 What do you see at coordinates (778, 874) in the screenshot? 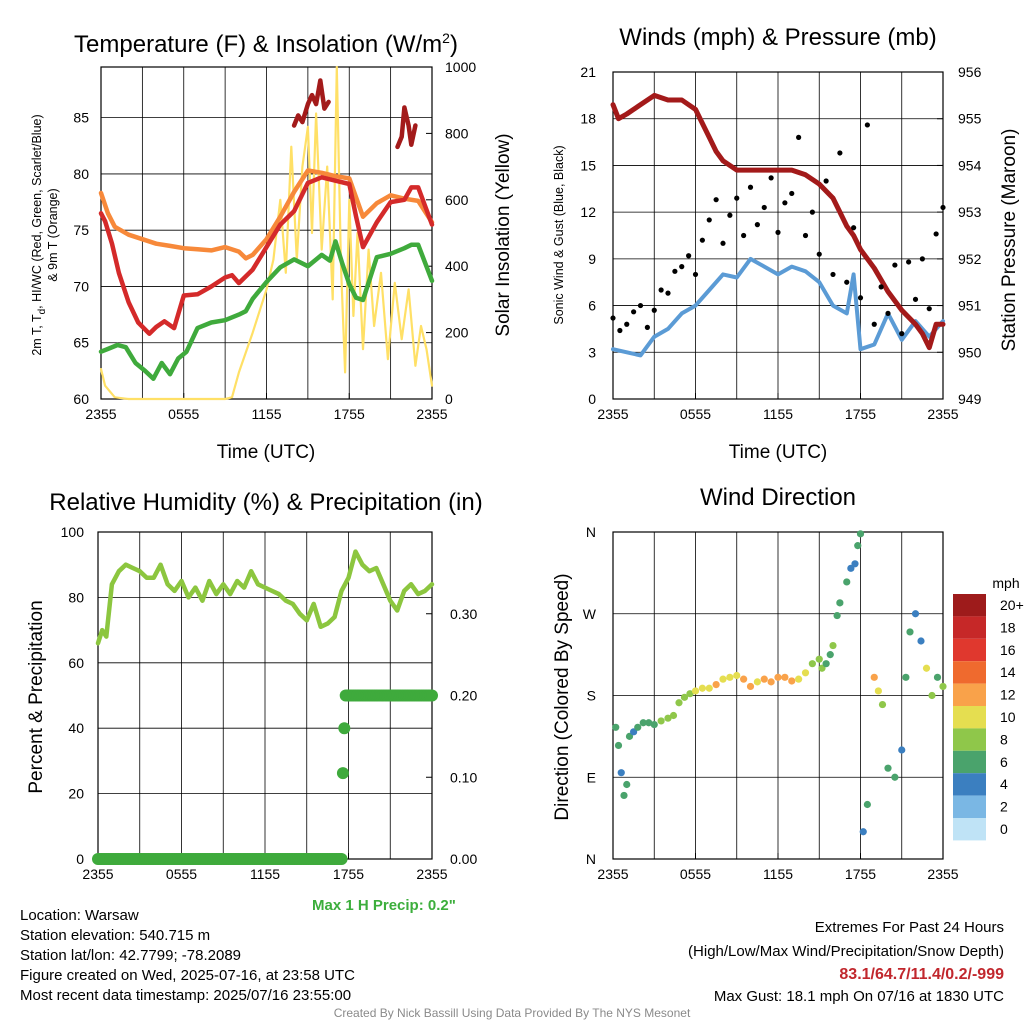
I see `x-tick-label: 1155` at bounding box center [778, 874].